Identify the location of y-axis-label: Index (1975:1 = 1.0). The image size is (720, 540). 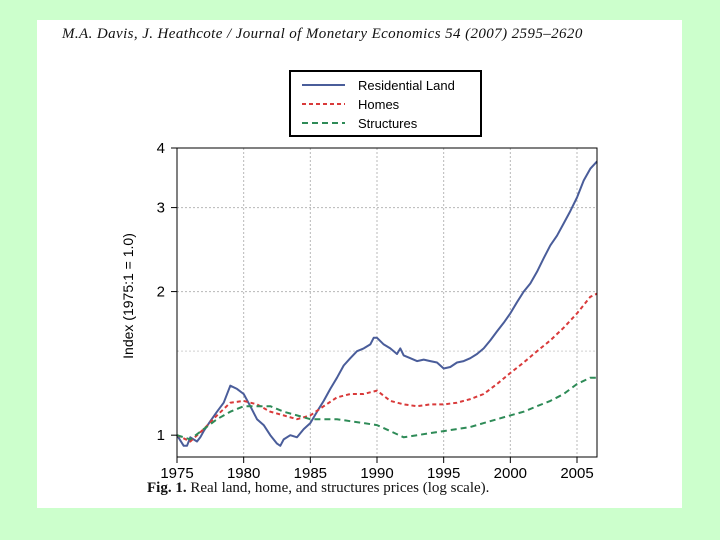
(128, 296).